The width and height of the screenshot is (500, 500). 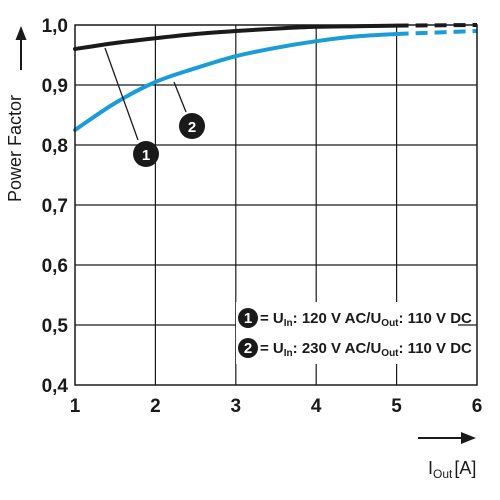 What do you see at coordinates (55, 146) in the screenshot?
I see `y-tick-label: 0,8` at bounding box center [55, 146].